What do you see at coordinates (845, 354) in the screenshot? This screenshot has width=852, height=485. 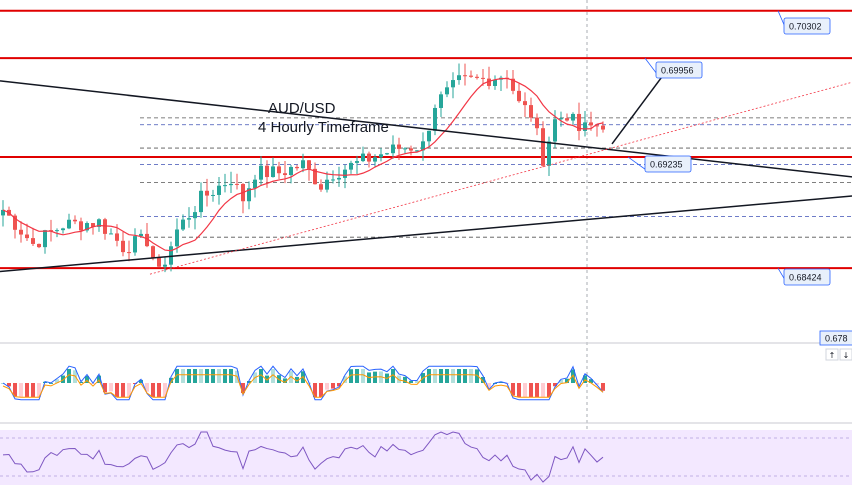 I see `scale-arrow-down-icon: ↓` at bounding box center [845, 354].